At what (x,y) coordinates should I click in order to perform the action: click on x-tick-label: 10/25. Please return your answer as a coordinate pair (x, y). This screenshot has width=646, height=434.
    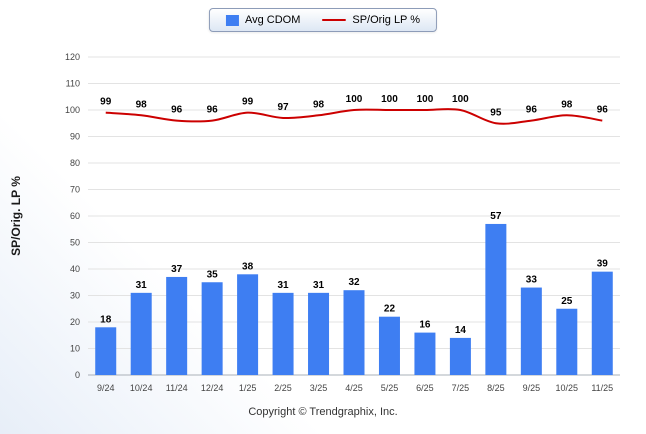
    Looking at the image, I should click on (567, 388).